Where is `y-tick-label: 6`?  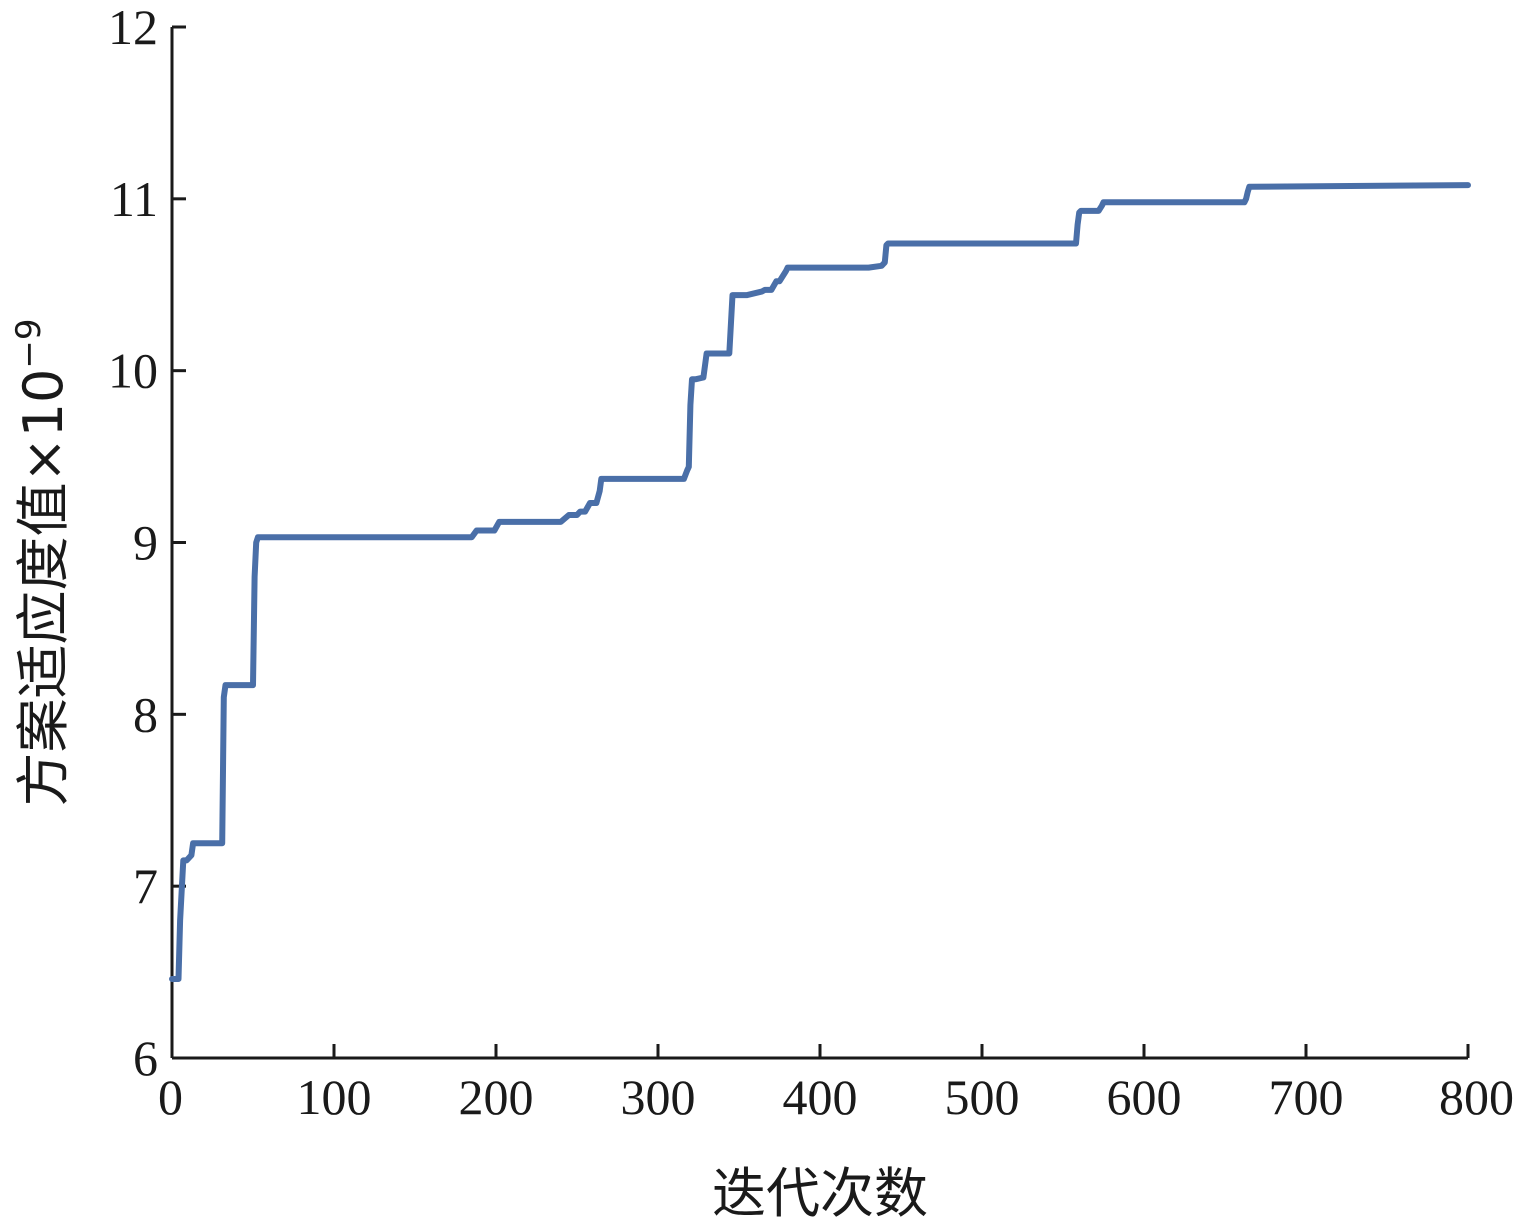 y-tick-label: 6 is located at coordinates (145, 1058).